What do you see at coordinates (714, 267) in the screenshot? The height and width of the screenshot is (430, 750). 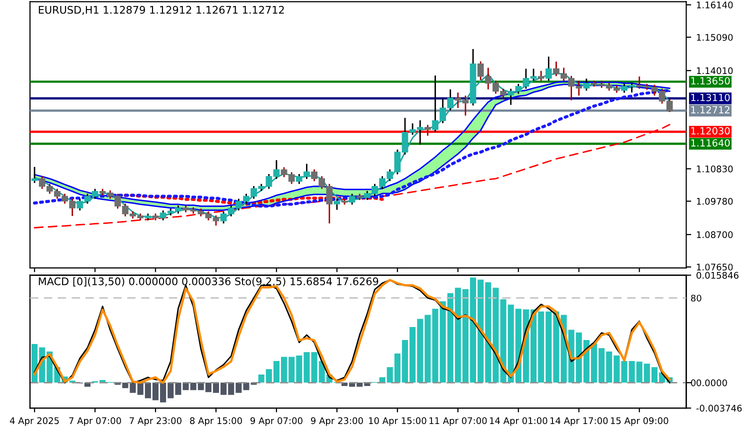 I see `y-tick-label: 1.07650` at bounding box center [714, 267].